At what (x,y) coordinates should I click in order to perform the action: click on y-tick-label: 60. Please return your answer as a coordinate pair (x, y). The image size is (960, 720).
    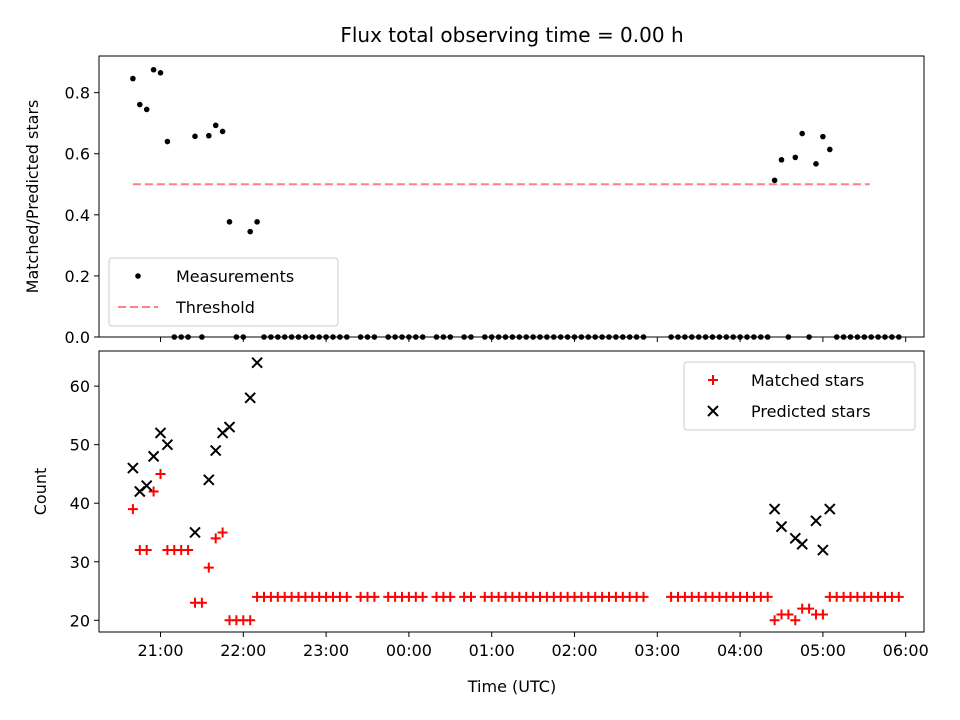
    Looking at the image, I should click on (80, 386).